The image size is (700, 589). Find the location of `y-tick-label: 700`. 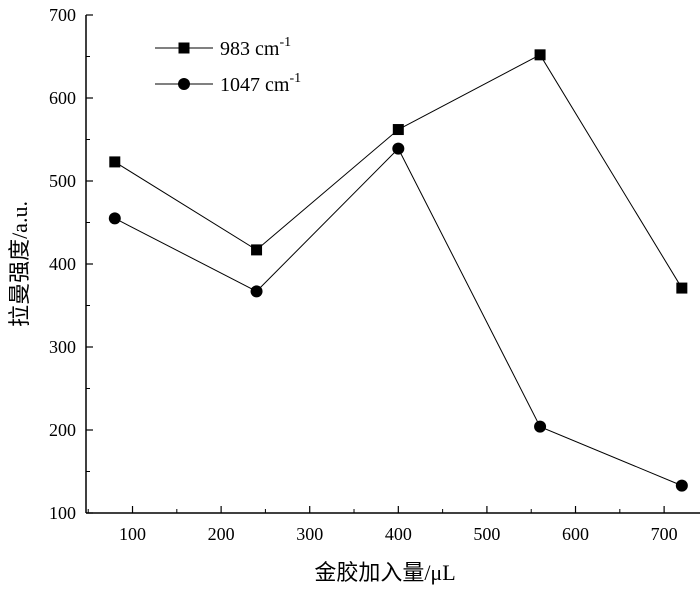

y-tick-label: 700 is located at coordinates (62, 15).